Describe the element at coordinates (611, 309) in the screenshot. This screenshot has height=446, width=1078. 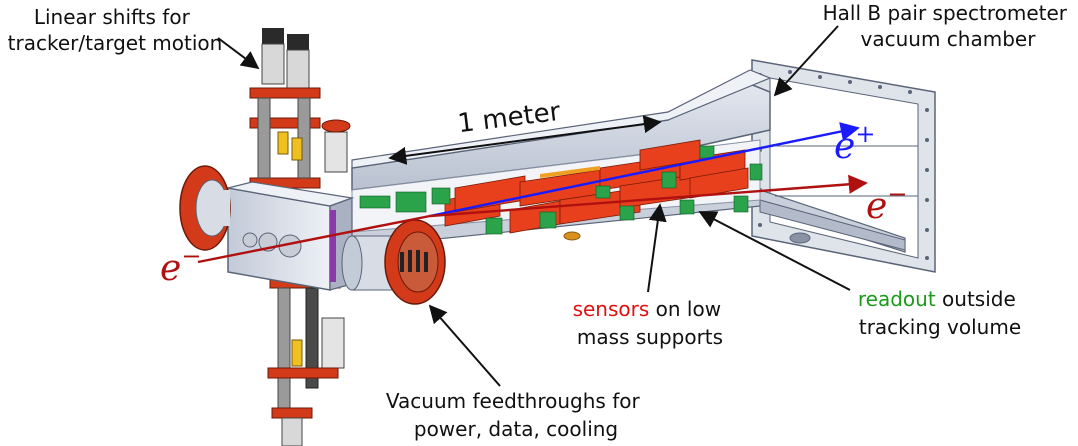
I see `label-sensors-word: sensors` at that location.